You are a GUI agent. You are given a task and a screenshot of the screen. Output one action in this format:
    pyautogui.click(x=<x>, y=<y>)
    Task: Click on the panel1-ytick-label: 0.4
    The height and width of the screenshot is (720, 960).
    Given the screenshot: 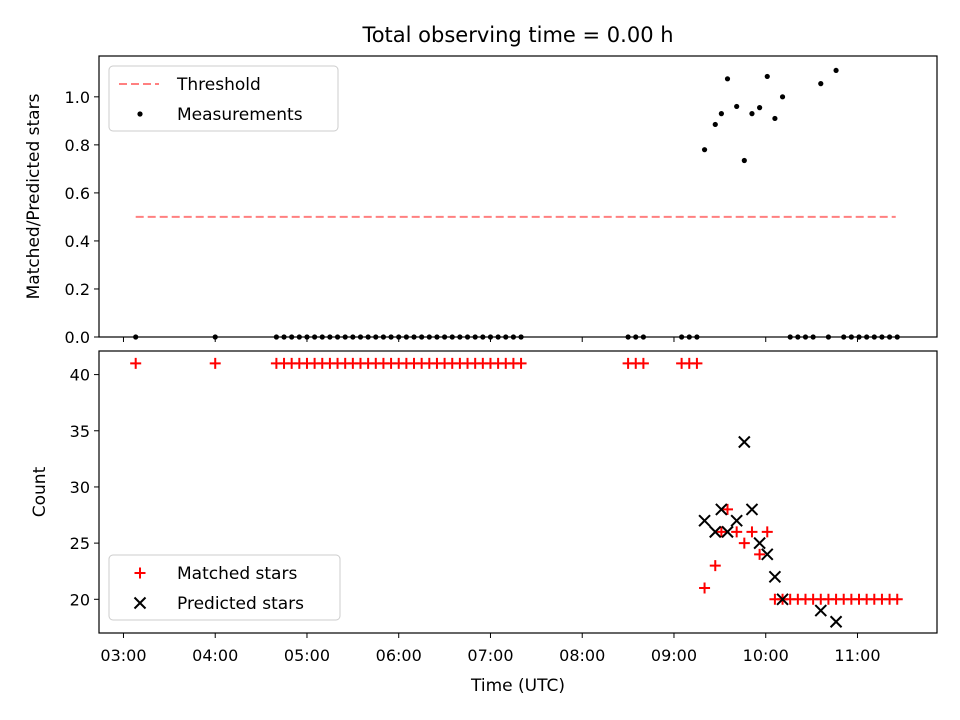 What is the action you would take?
    pyautogui.click(x=77, y=241)
    